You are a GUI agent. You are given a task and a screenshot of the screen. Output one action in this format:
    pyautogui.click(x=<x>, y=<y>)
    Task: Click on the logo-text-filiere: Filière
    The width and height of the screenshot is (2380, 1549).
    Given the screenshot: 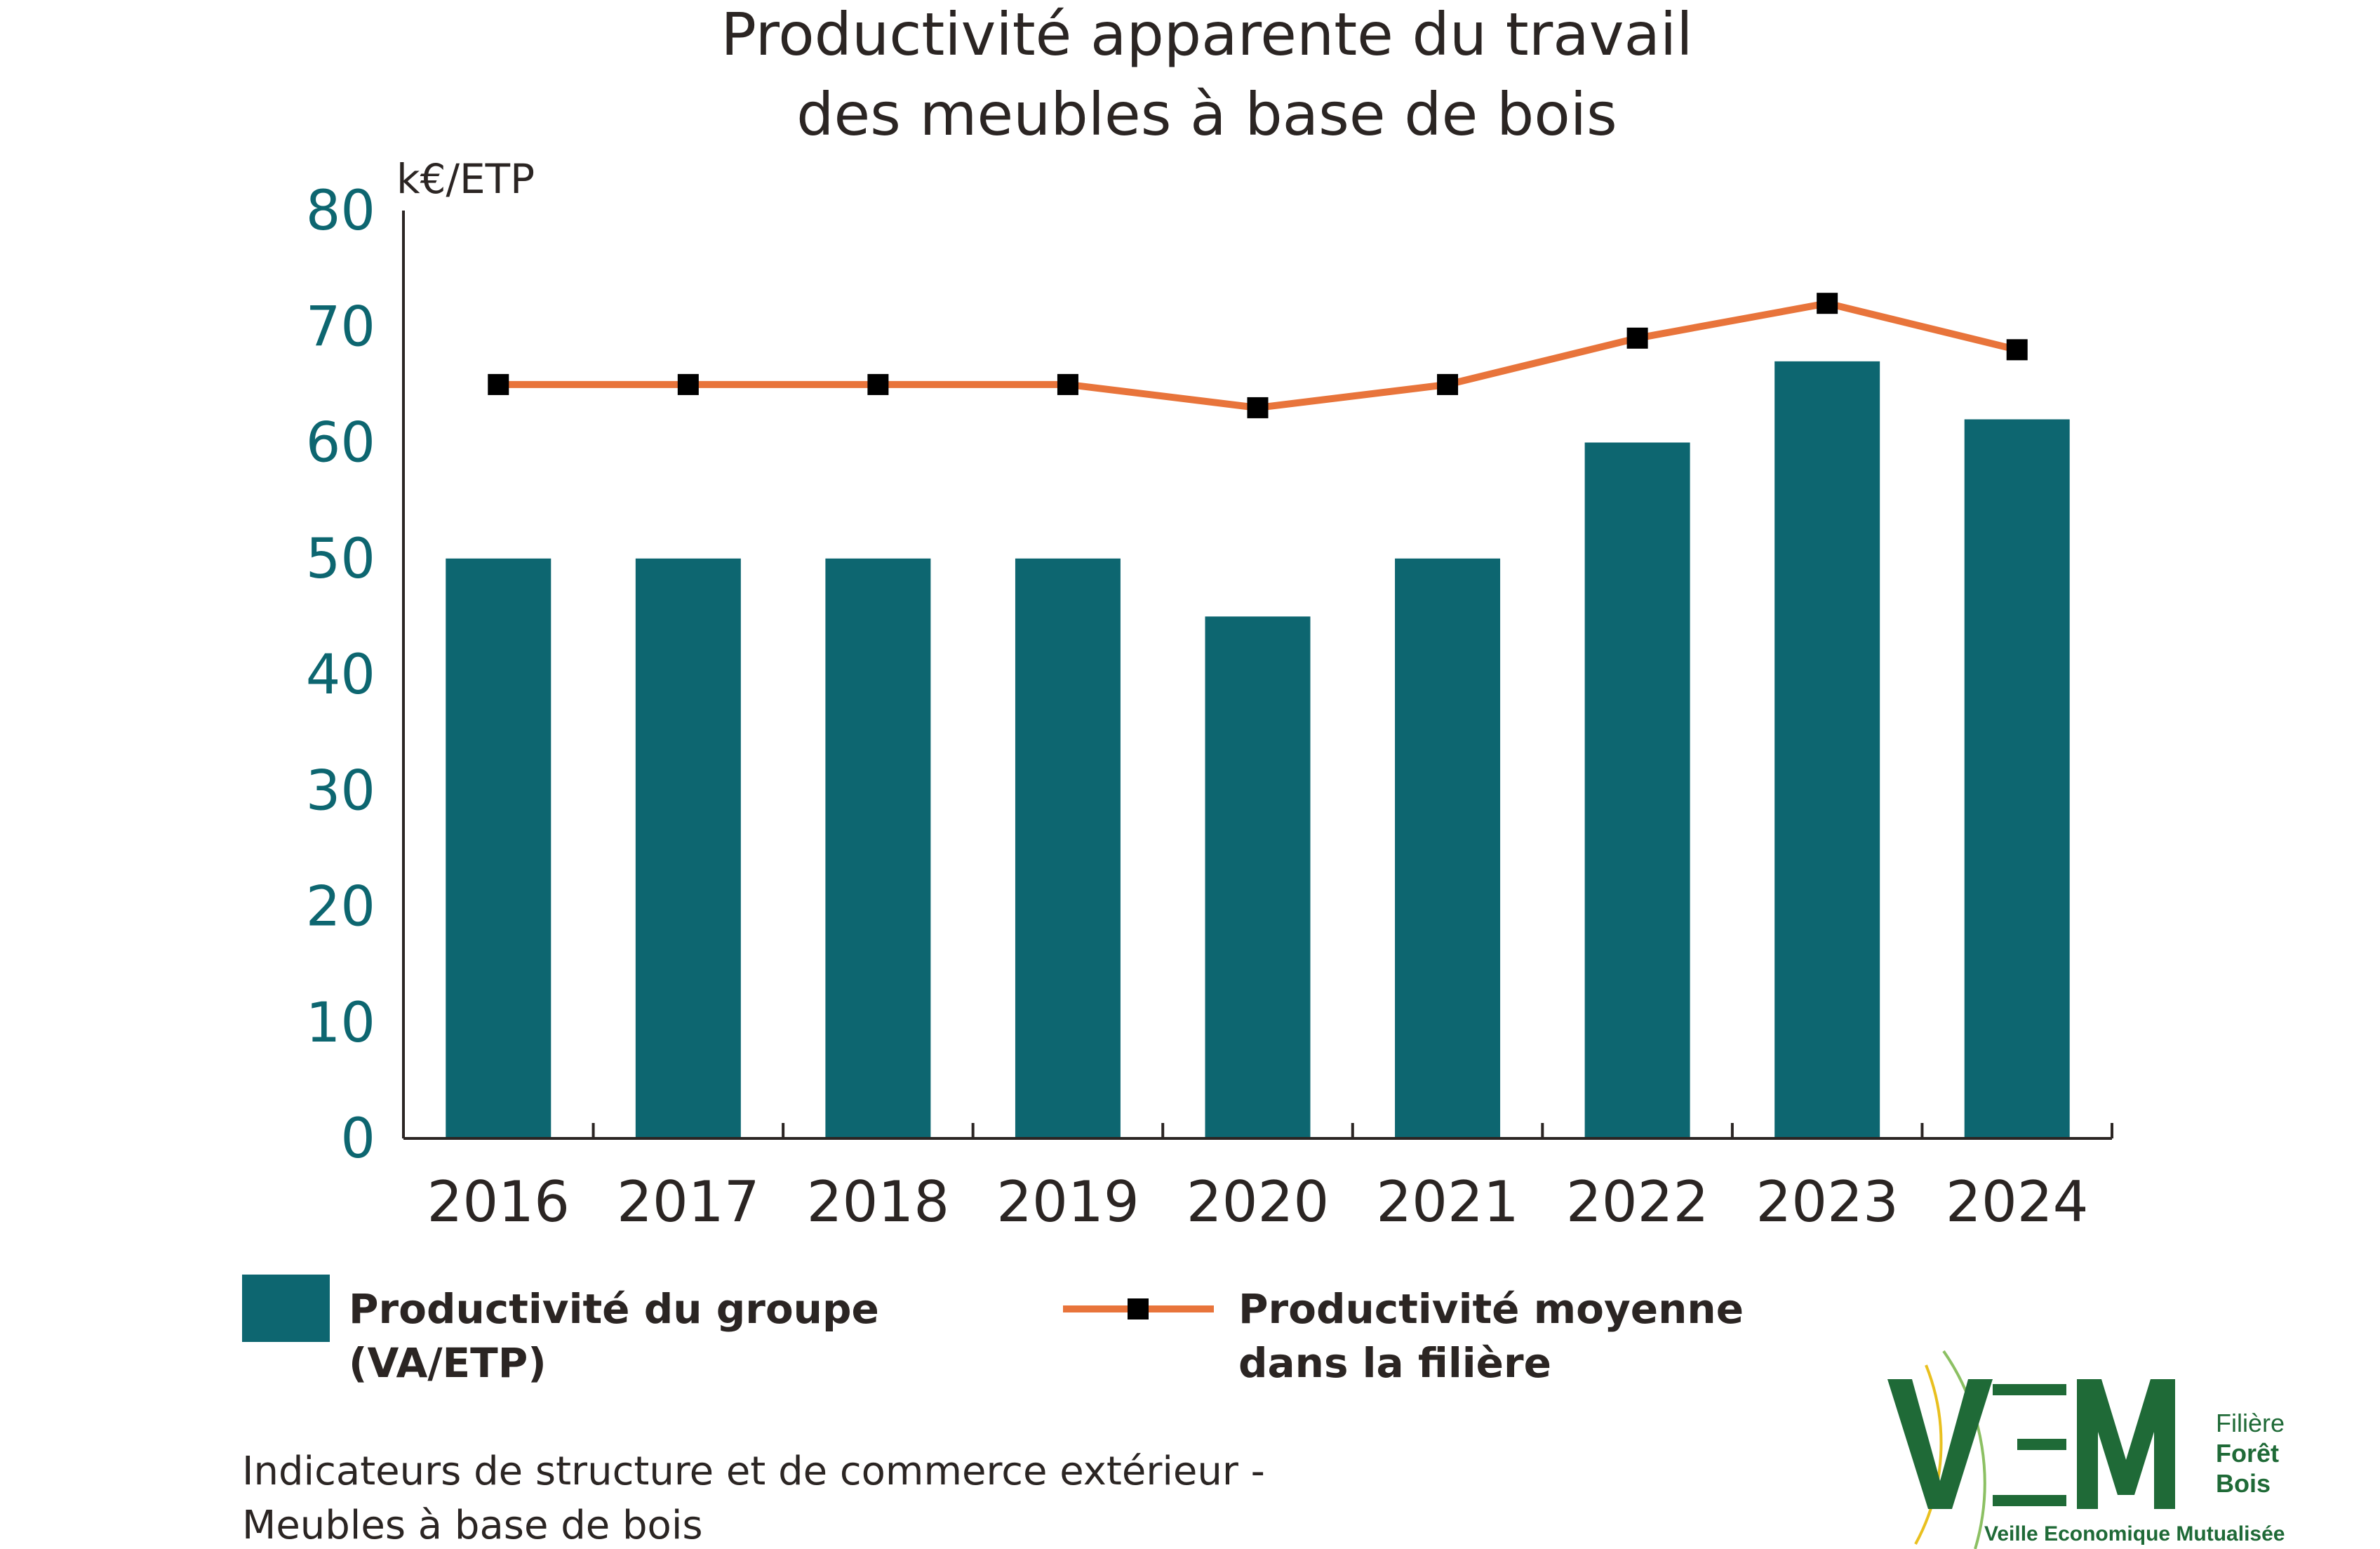 What is the action you would take?
    pyautogui.click(x=2250, y=1423)
    